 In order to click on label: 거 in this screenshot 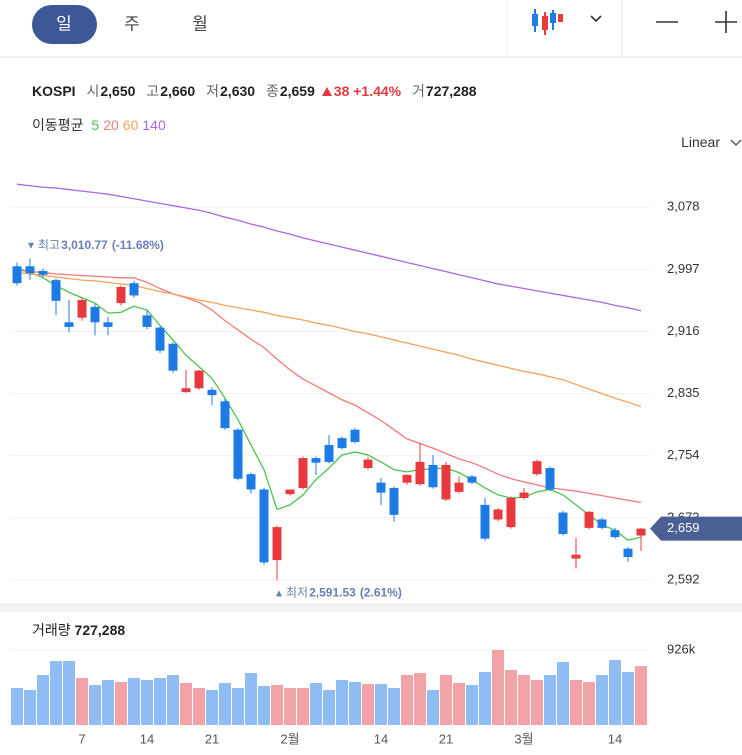, I will do `click(418, 91)`.